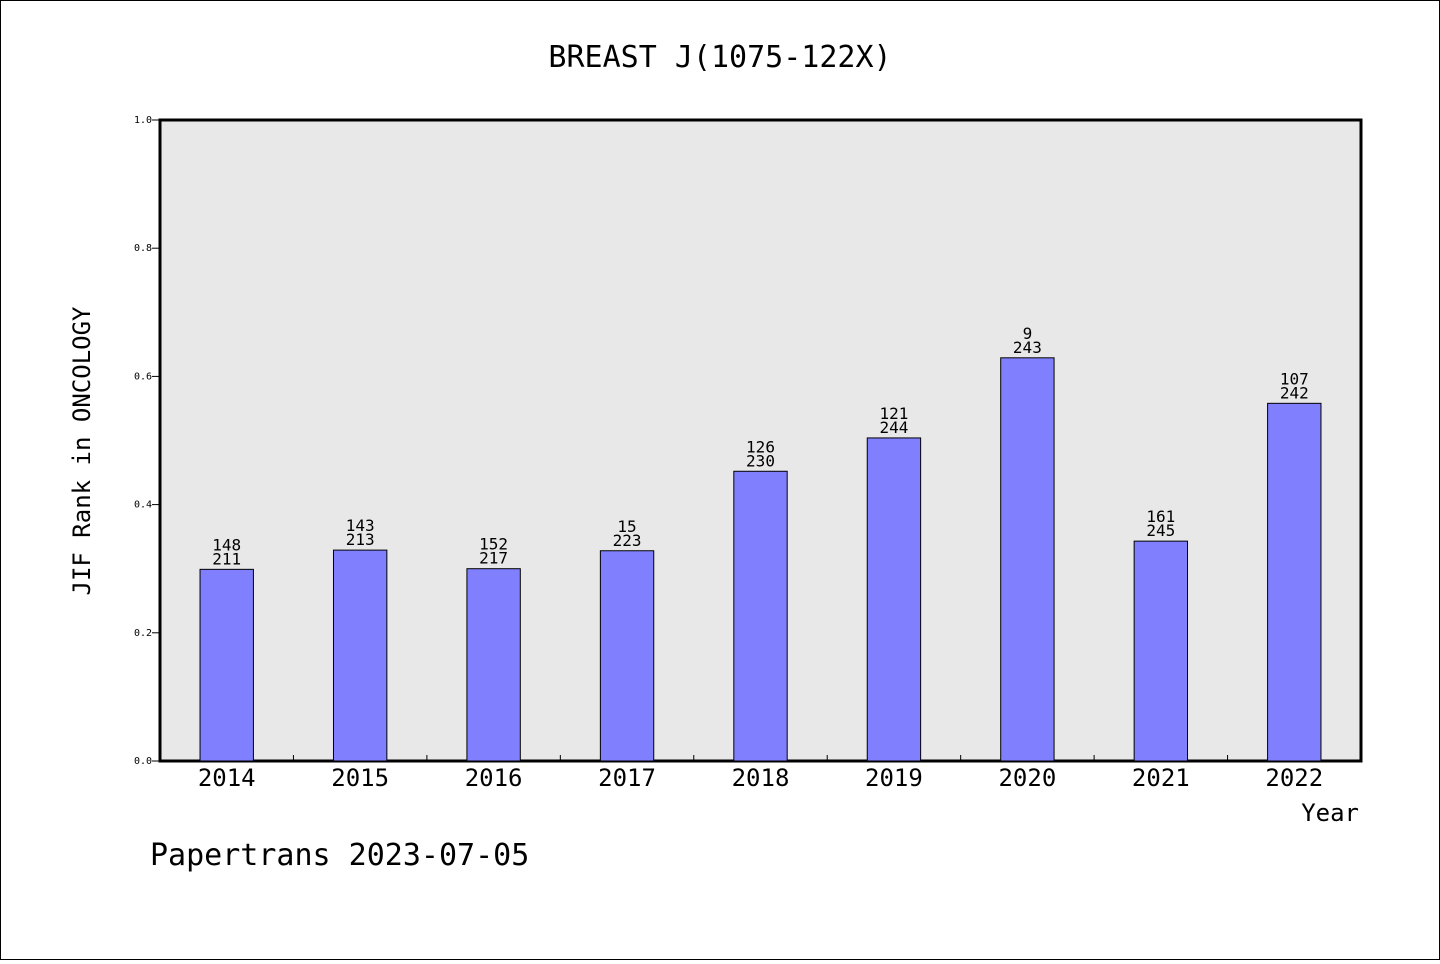 This screenshot has width=1440, height=964. I want to click on total-label: 211, so click(226, 558).